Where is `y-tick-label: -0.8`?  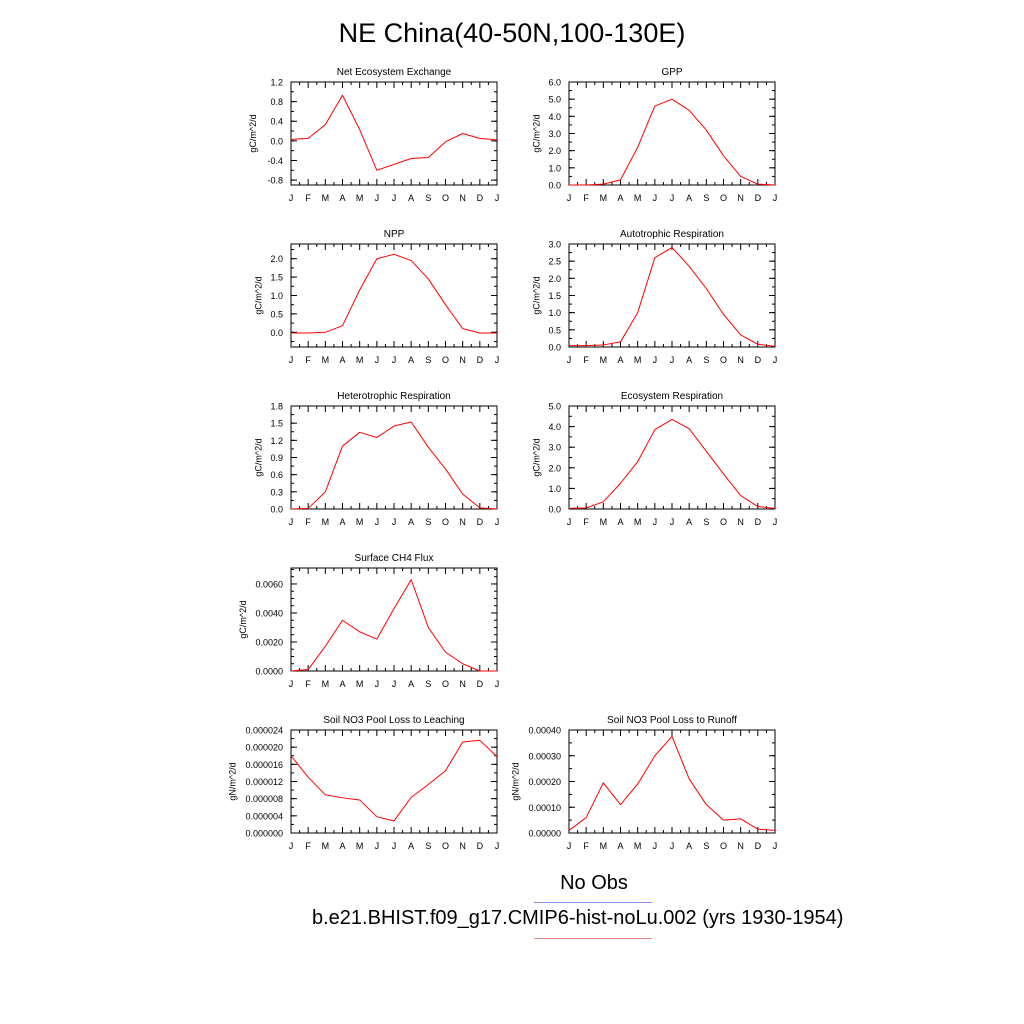
y-tick-label: -0.8 is located at coordinates (275, 181).